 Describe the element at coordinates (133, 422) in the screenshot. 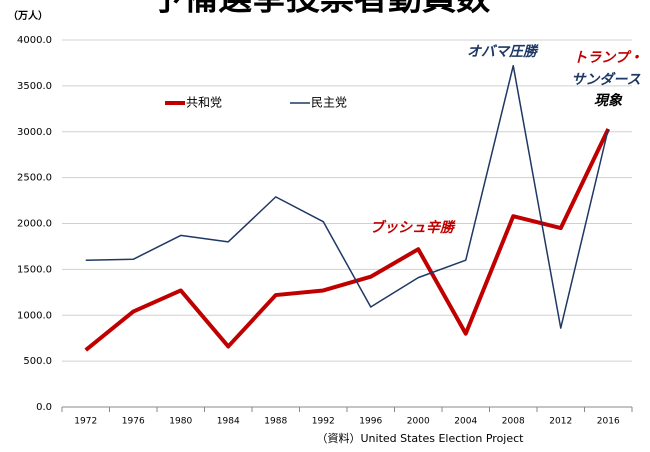

I see `x-tick-label: 1976` at that location.